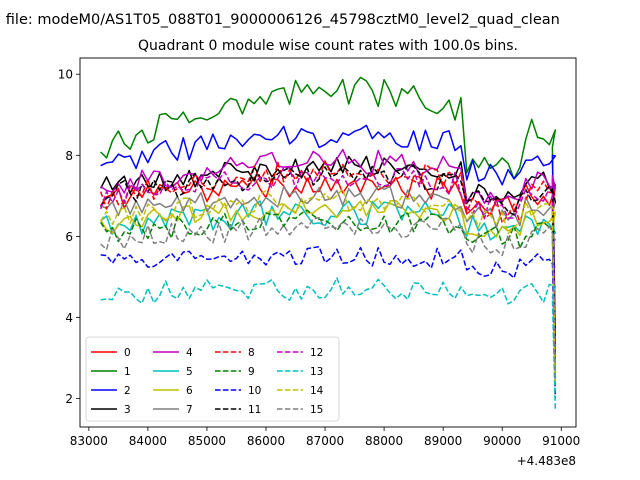 This screenshot has height=480, width=640. I want to click on legend-label-9: 9, so click(251, 372).